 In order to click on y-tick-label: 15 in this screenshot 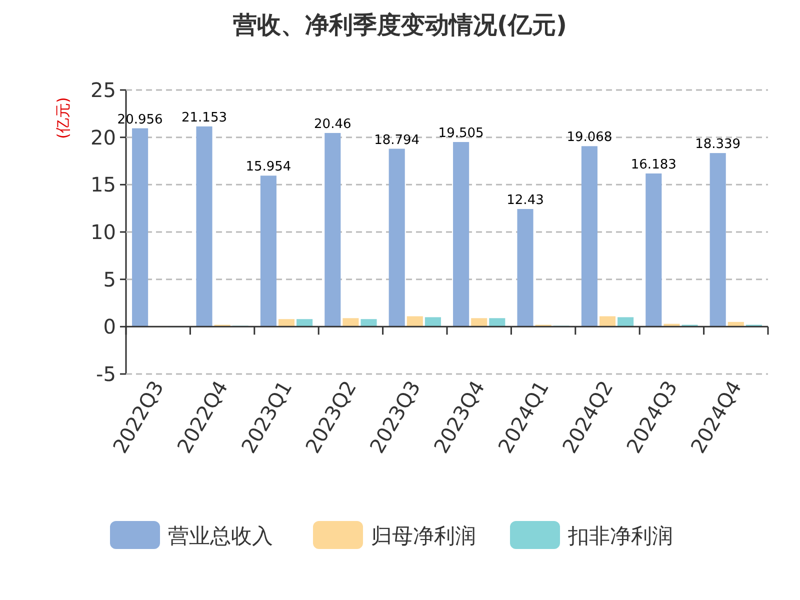, I will do `click(103, 184)`.